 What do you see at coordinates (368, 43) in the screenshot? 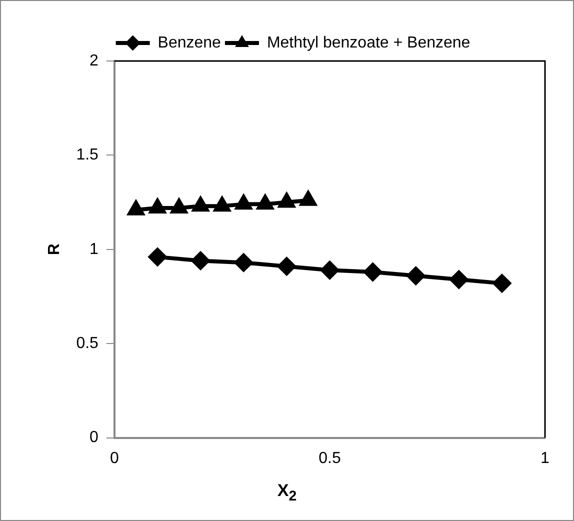
I see `legend-label: Methtyl benzoate + Benzene` at bounding box center [368, 43].